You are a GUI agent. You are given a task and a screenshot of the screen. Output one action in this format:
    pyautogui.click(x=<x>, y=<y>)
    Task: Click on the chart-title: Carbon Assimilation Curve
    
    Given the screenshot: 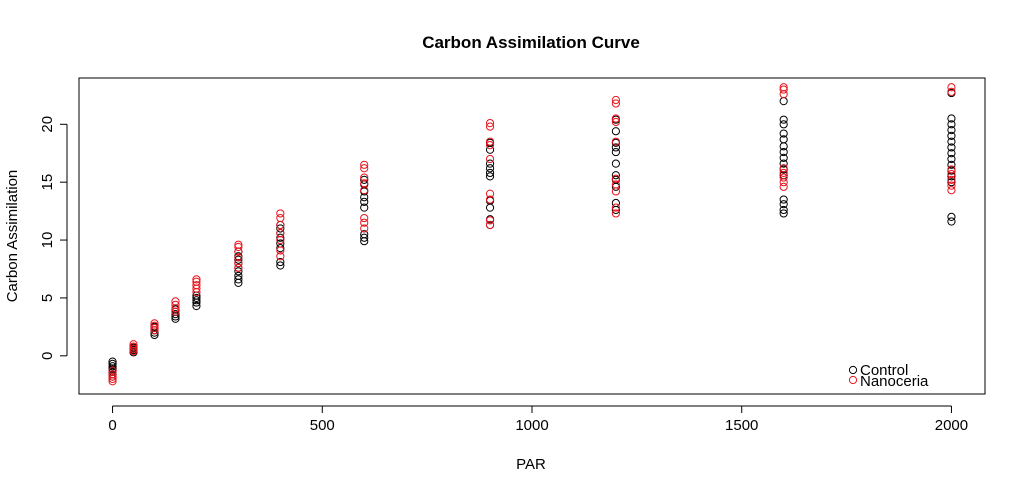 What is the action you would take?
    pyautogui.click(x=531, y=42)
    